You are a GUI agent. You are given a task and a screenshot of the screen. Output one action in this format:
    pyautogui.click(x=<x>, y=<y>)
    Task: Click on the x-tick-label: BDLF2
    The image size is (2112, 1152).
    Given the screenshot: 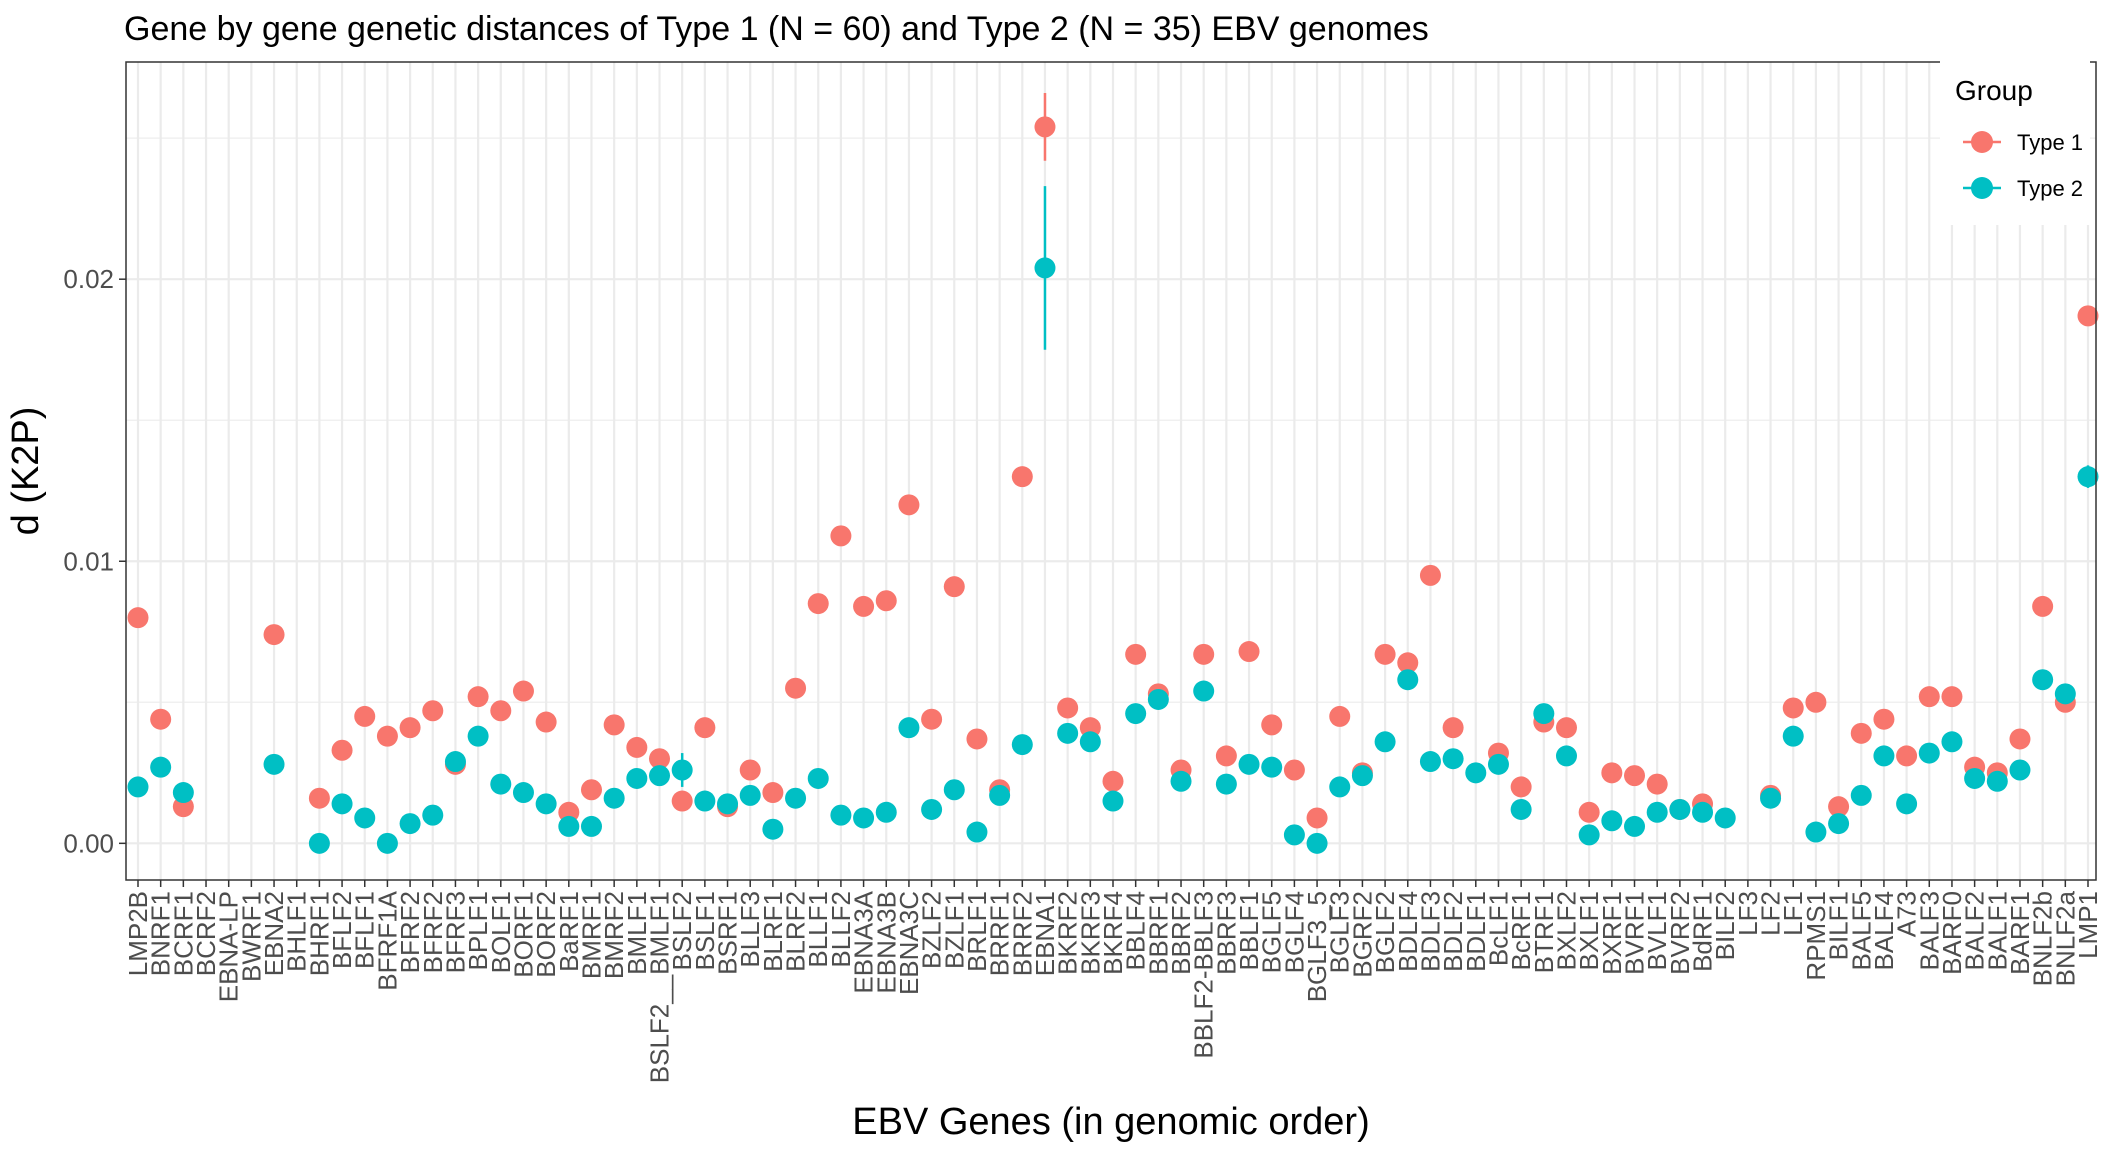 What is the action you would take?
    pyautogui.click(x=1453, y=931)
    